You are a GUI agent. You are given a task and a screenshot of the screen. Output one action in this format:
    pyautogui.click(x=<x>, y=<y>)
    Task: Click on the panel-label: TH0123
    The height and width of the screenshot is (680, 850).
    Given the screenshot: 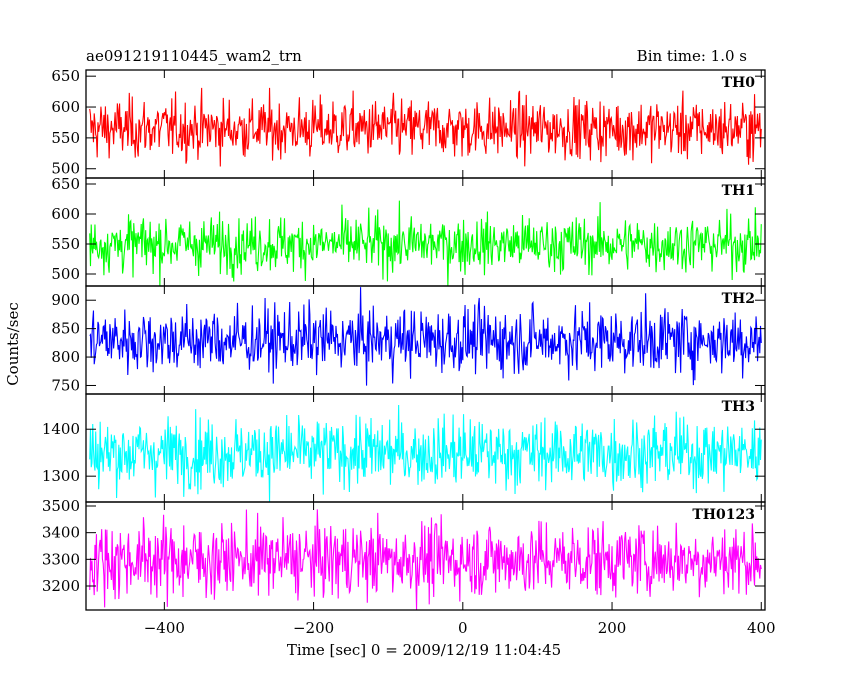 What is the action you would take?
    pyautogui.click(x=723, y=515)
    